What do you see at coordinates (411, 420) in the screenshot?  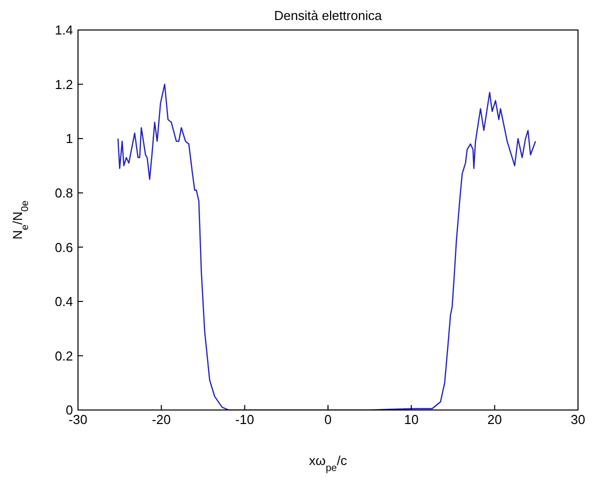 I see `x-tick-label: 10` at bounding box center [411, 420].